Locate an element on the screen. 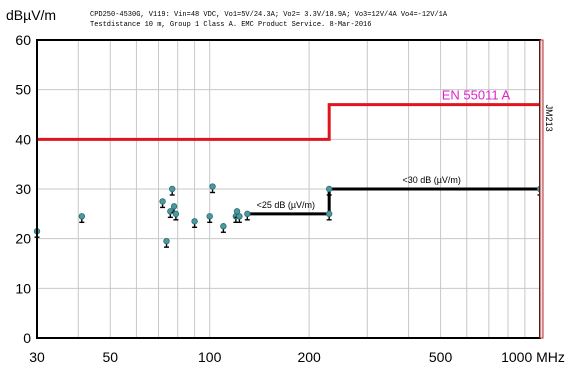 Image resolution: width=583 pixels, height=368 pixels. y-tick-label: 20 is located at coordinates (23, 239).